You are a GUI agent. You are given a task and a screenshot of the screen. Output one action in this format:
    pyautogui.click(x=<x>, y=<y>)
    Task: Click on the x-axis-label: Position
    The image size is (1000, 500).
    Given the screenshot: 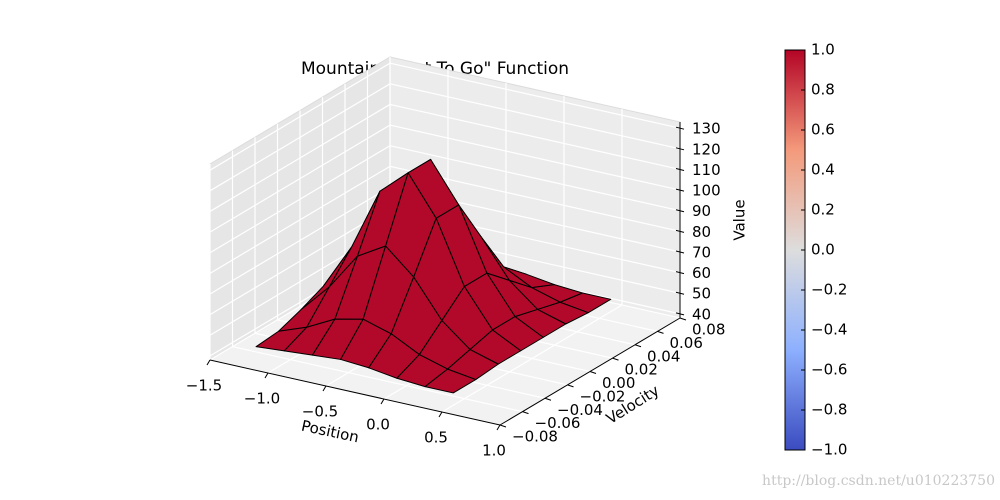 What is the action you would take?
    pyautogui.click(x=330, y=432)
    